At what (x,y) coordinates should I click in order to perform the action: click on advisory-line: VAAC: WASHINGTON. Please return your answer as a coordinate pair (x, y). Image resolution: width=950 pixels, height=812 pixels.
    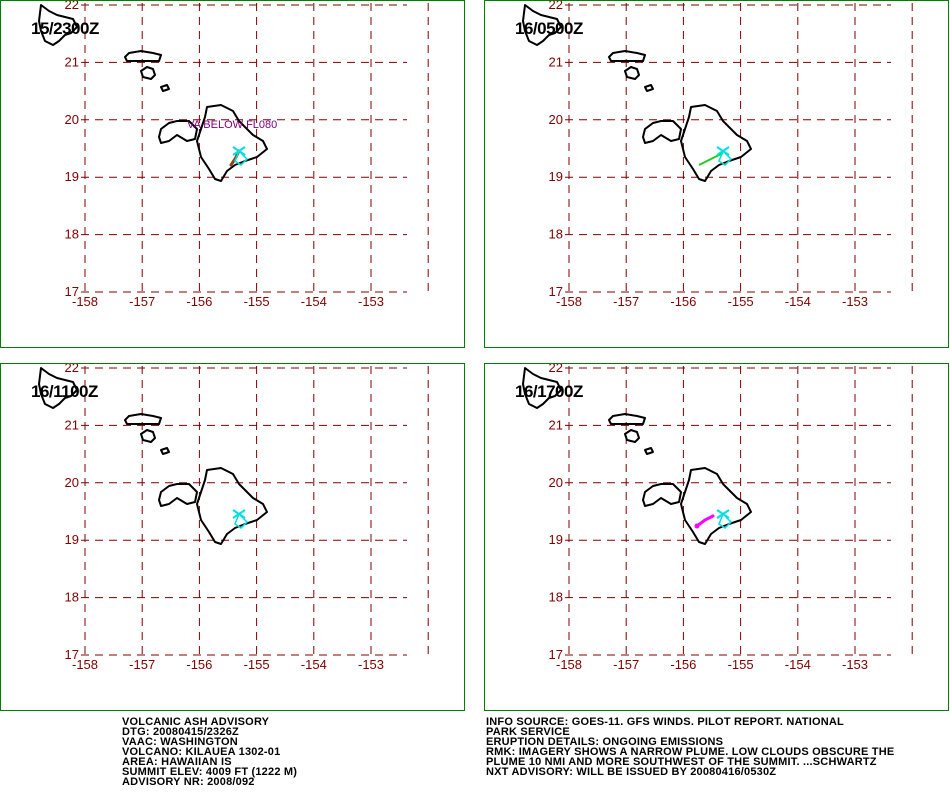
    Looking at the image, I should click on (180, 742).